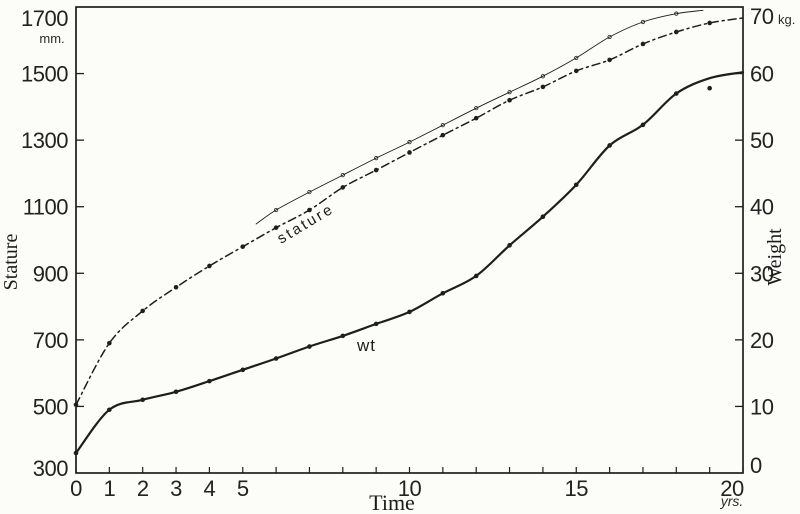  I want to click on x-tick-label: 4, so click(210, 488).